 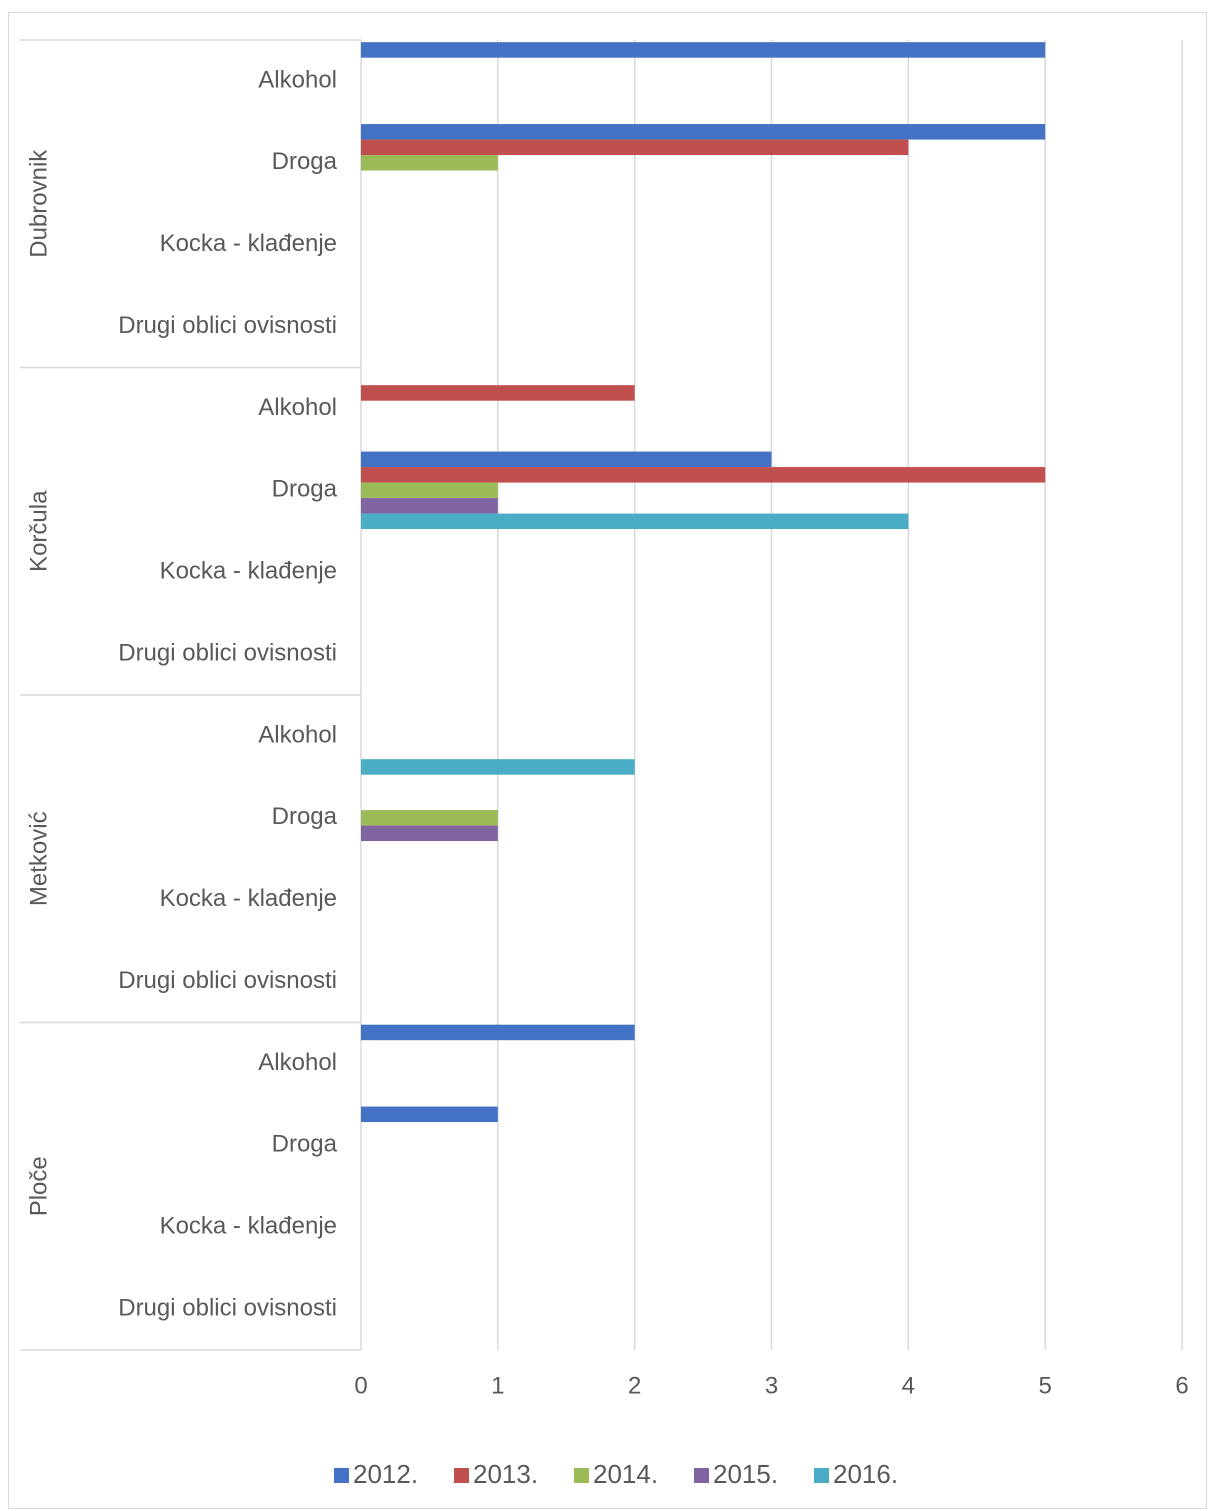 What do you see at coordinates (429, 163) in the screenshot?
I see `bar-dubrovnik-droga-2014` at bounding box center [429, 163].